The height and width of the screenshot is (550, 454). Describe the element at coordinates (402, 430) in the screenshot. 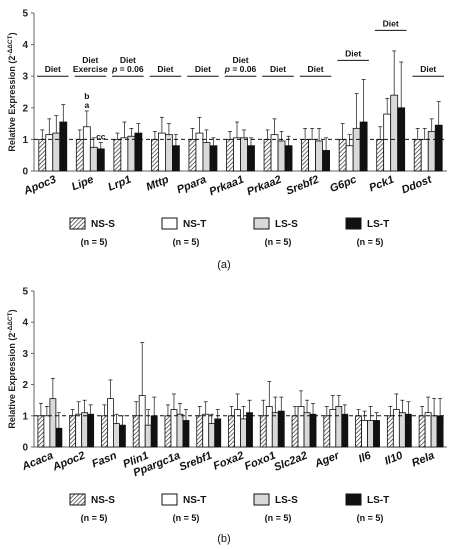

I see `bar-il10-ls-s` at that location.